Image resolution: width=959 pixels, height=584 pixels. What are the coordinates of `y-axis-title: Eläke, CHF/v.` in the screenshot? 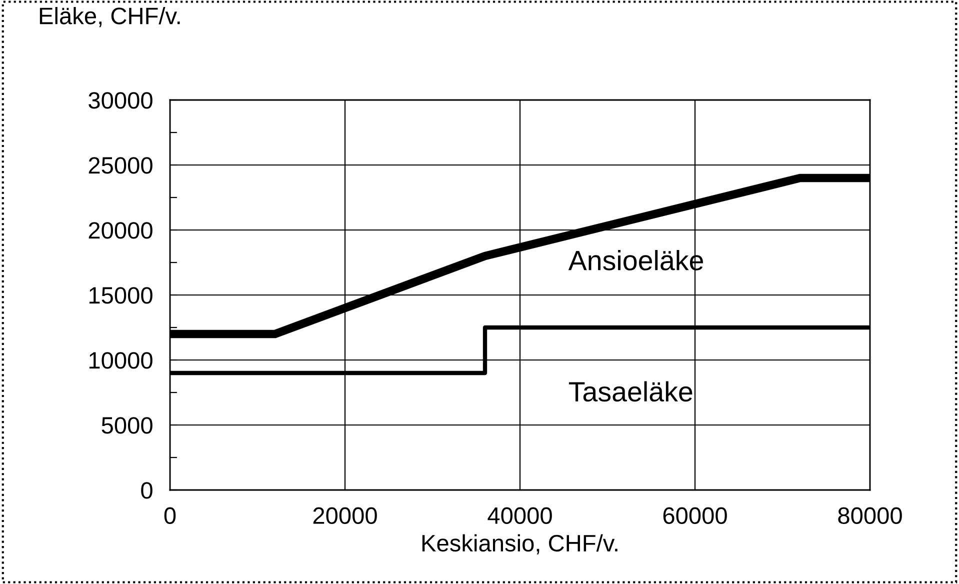 It's located at (110, 17).